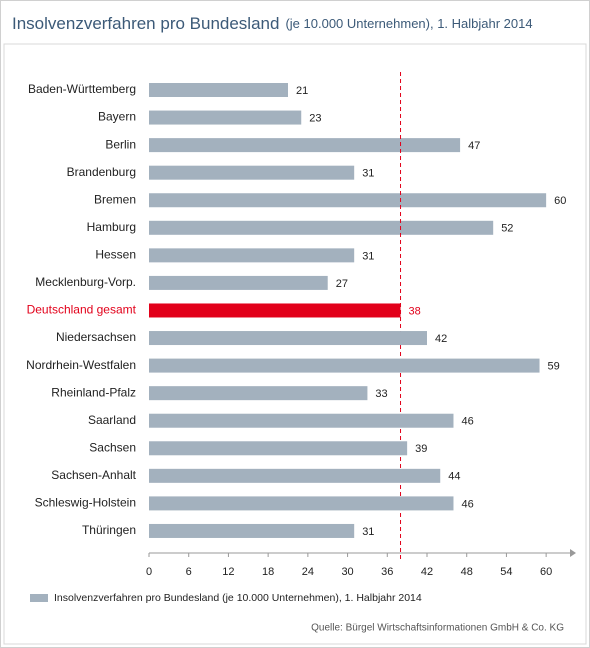  Describe the element at coordinates (507, 229) in the screenshot. I see `value-label: 52` at that location.